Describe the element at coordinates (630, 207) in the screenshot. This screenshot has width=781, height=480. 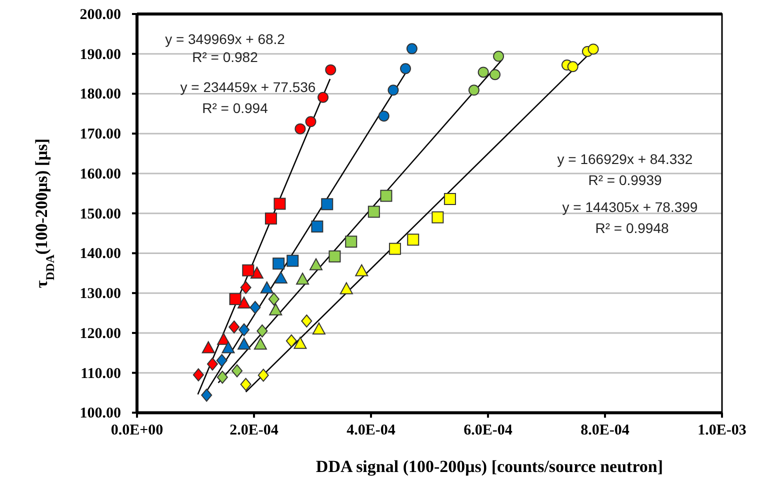
I see `annotation: y = 144305x + 78.399` at that location.